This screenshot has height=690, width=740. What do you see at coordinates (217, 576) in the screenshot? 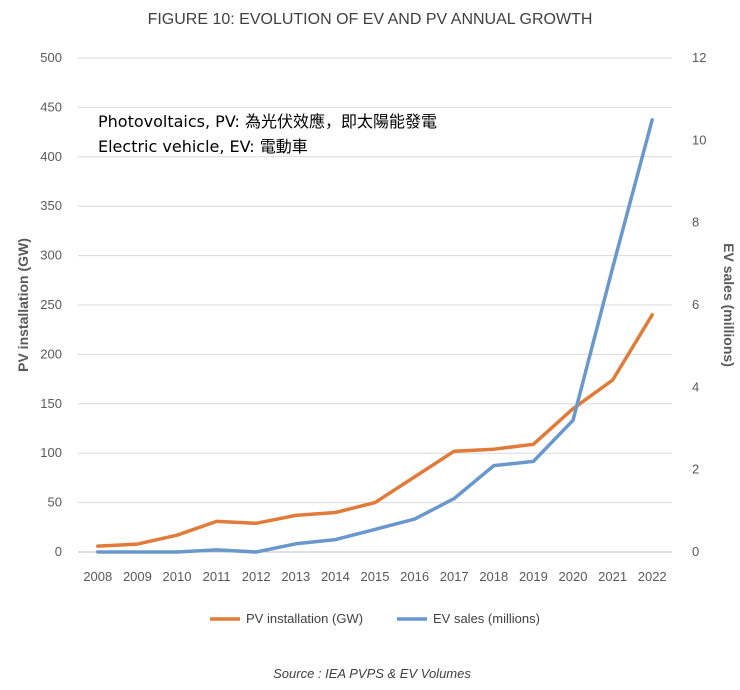
I see `x-tick-label: 2011` at bounding box center [217, 576].